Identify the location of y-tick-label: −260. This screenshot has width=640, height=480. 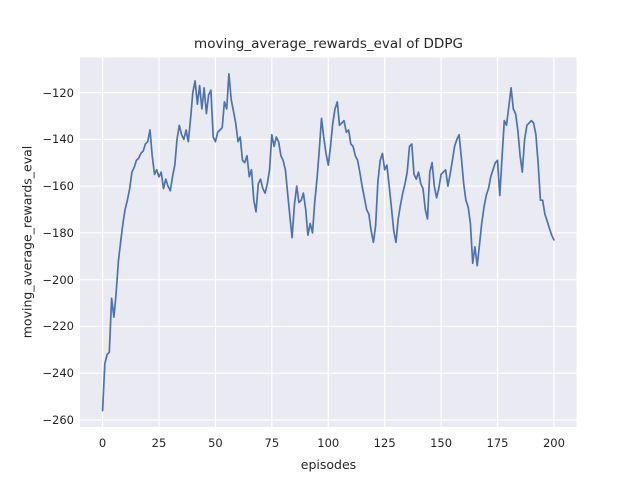
(58, 419).